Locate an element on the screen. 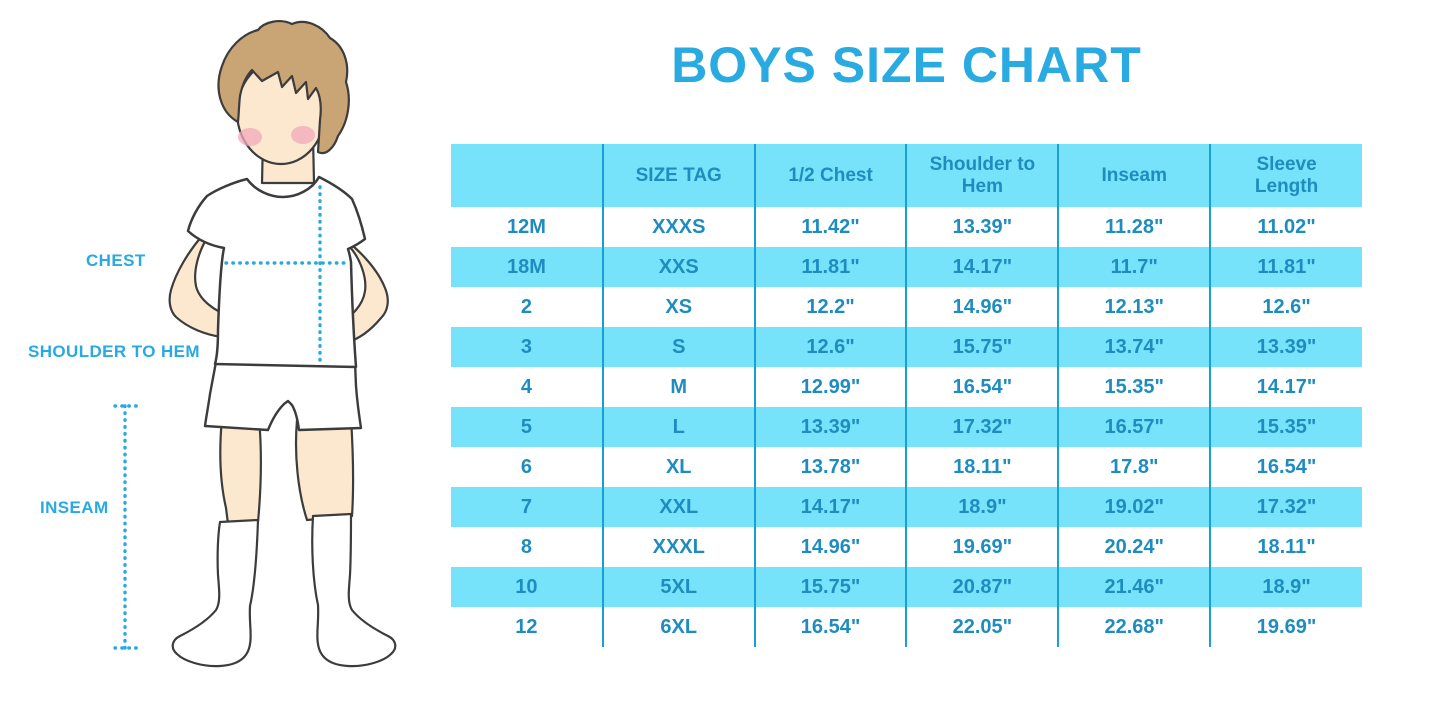 The width and height of the screenshot is (1445, 723). table-row: 4 M 12.99" 16.54" 15.35" 14.17" is located at coordinates (906, 387).